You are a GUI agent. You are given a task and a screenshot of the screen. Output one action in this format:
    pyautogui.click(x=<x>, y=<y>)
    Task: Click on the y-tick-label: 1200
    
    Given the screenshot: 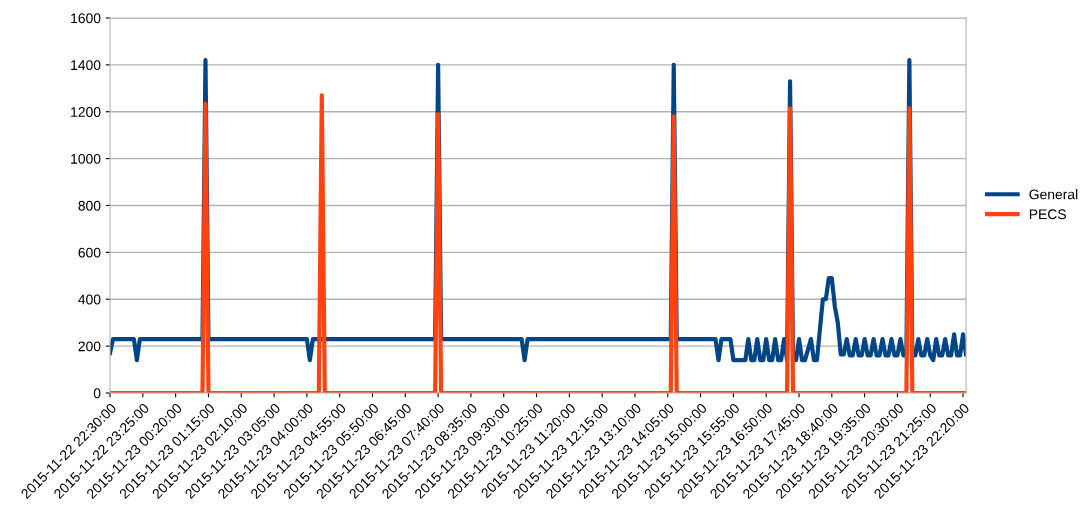 What is the action you would take?
    pyautogui.click(x=86, y=112)
    